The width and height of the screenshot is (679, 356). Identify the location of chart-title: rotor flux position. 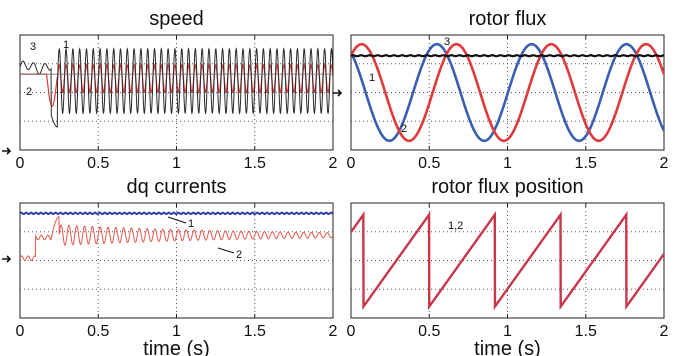
(507, 187).